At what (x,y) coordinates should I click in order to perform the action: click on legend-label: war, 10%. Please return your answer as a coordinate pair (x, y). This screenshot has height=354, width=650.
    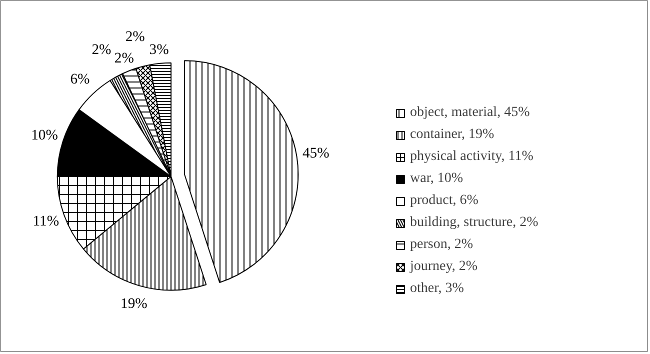
    Looking at the image, I should click on (437, 179).